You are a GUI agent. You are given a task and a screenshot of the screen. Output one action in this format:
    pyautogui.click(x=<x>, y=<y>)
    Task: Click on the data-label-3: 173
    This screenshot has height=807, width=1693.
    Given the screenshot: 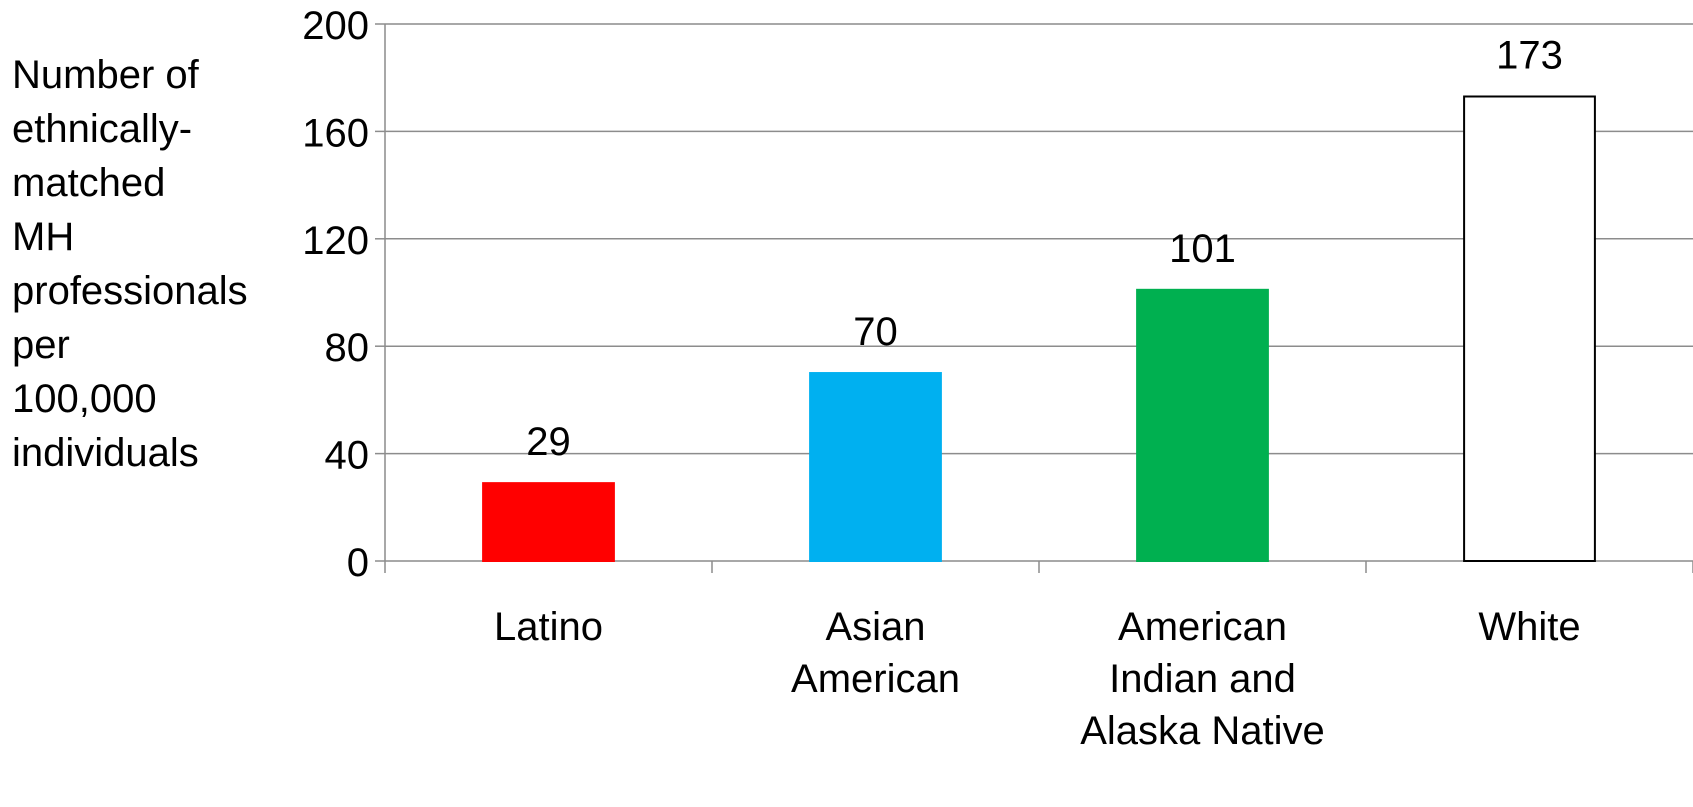 What is the action you would take?
    pyautogui.click(x=1529, y=55)
    